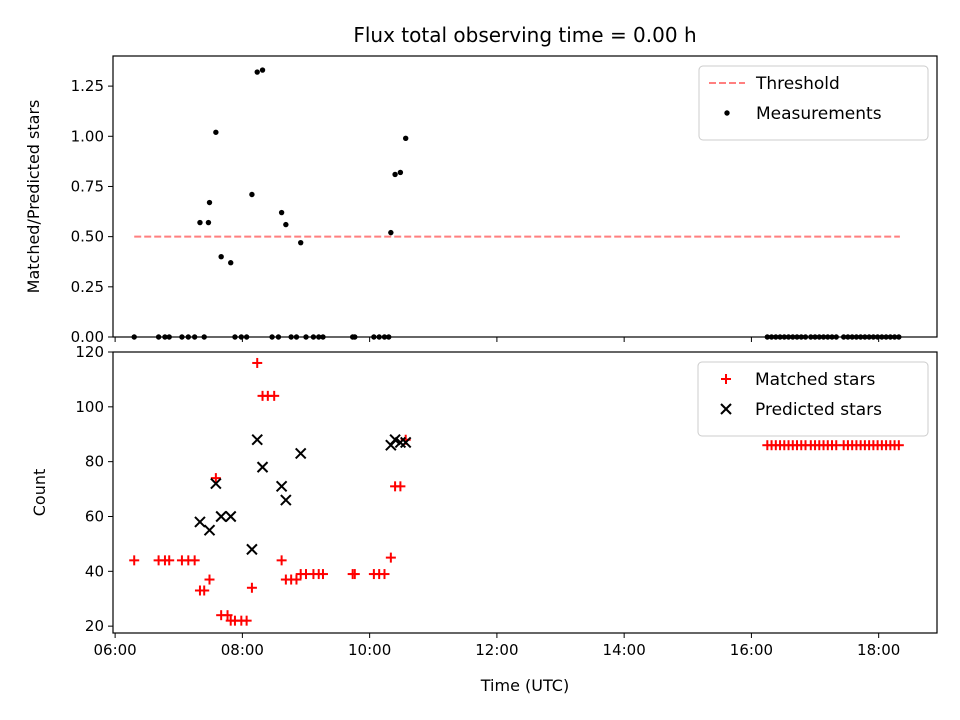 This screenshot has width=960, height=720. What do you see at coordinates (94, 462) in the screenshot?
I see `y-tick-label: 80` at bounding box center [94, 462].